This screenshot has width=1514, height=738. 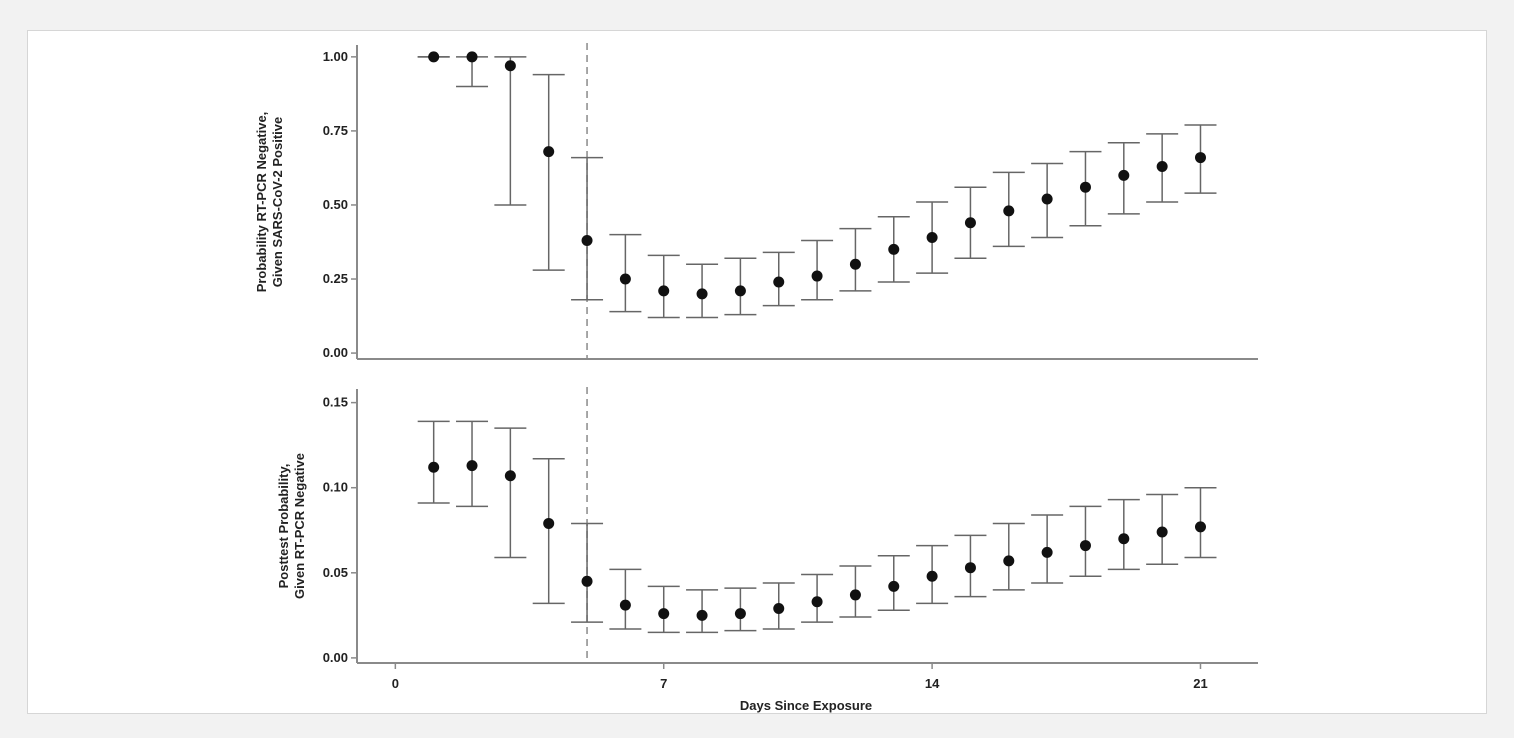 I want to click on top-y-axis-title-line: Probability RT-PCR Negative,, so click(x=261, y=202).